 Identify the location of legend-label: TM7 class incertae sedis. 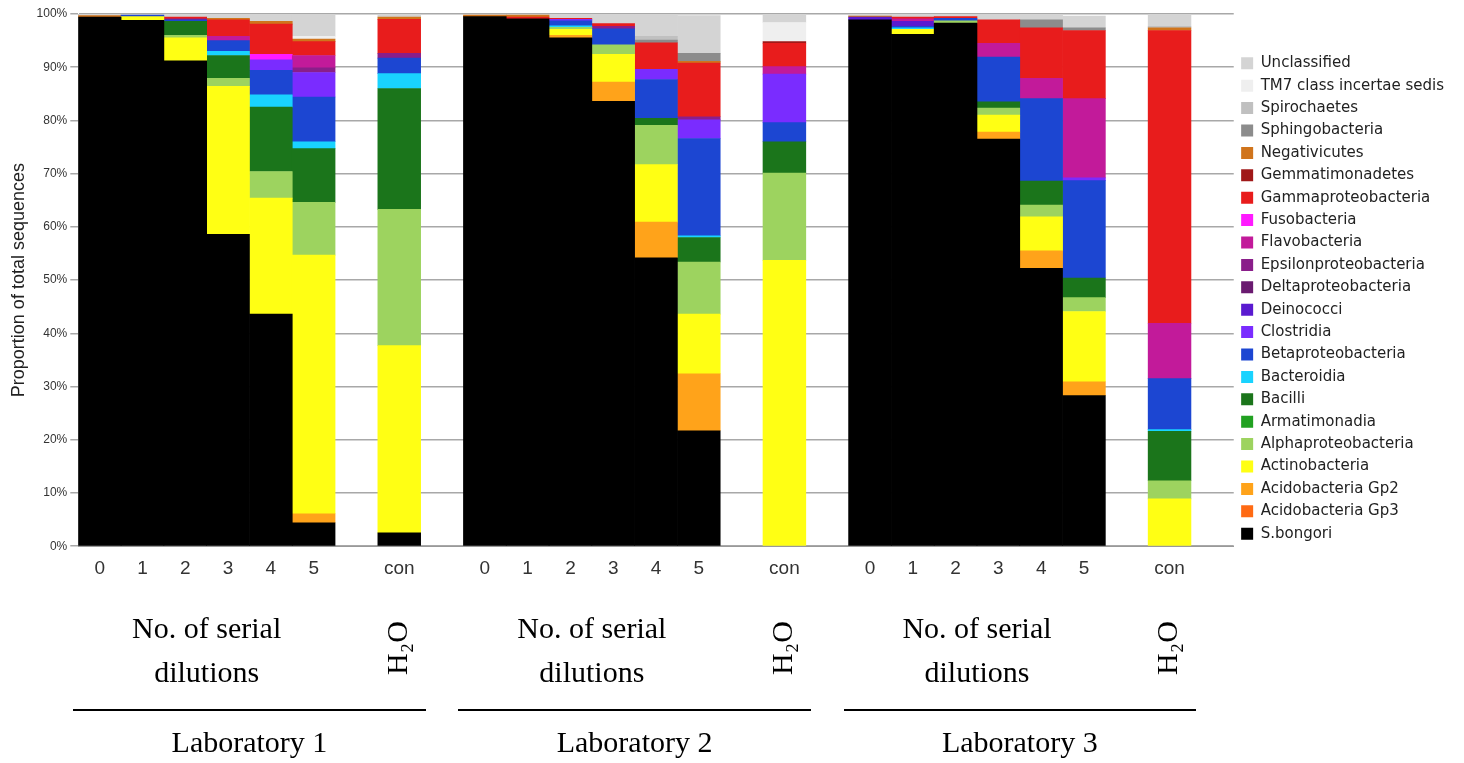
(1352, 84).